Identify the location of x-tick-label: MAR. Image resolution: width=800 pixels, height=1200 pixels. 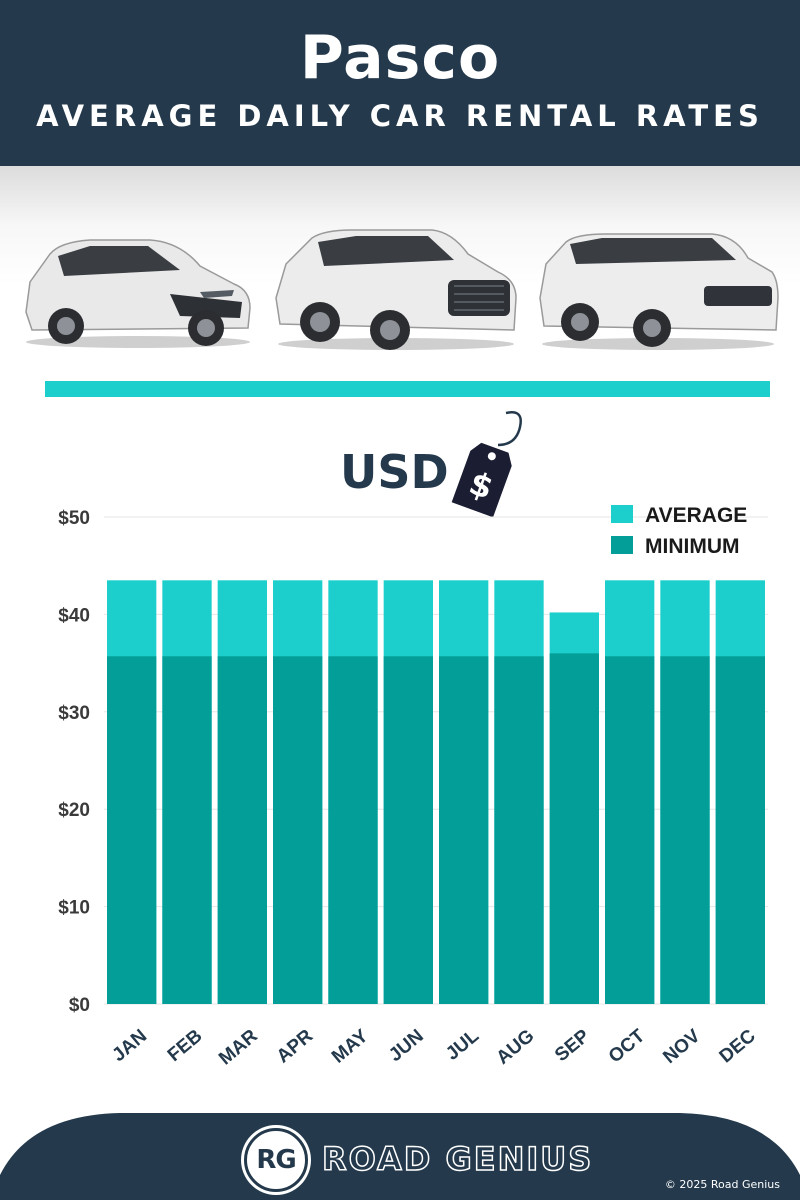
(238, 1047).